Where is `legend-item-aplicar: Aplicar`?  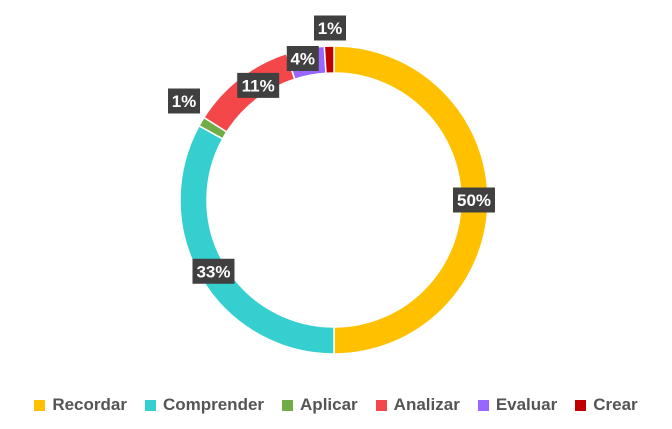 legend-item-aplicar: Aplicar is located at coordinates (320, 405).